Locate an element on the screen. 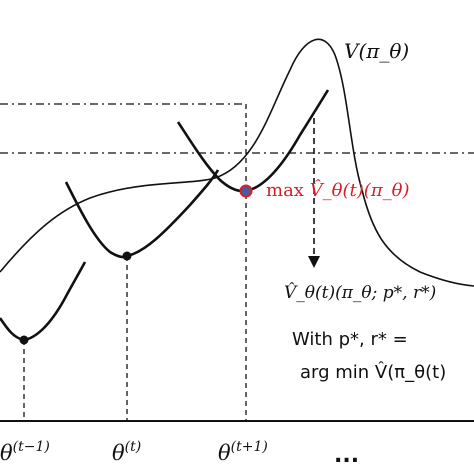  max-point is located at coordinates (246, 191).